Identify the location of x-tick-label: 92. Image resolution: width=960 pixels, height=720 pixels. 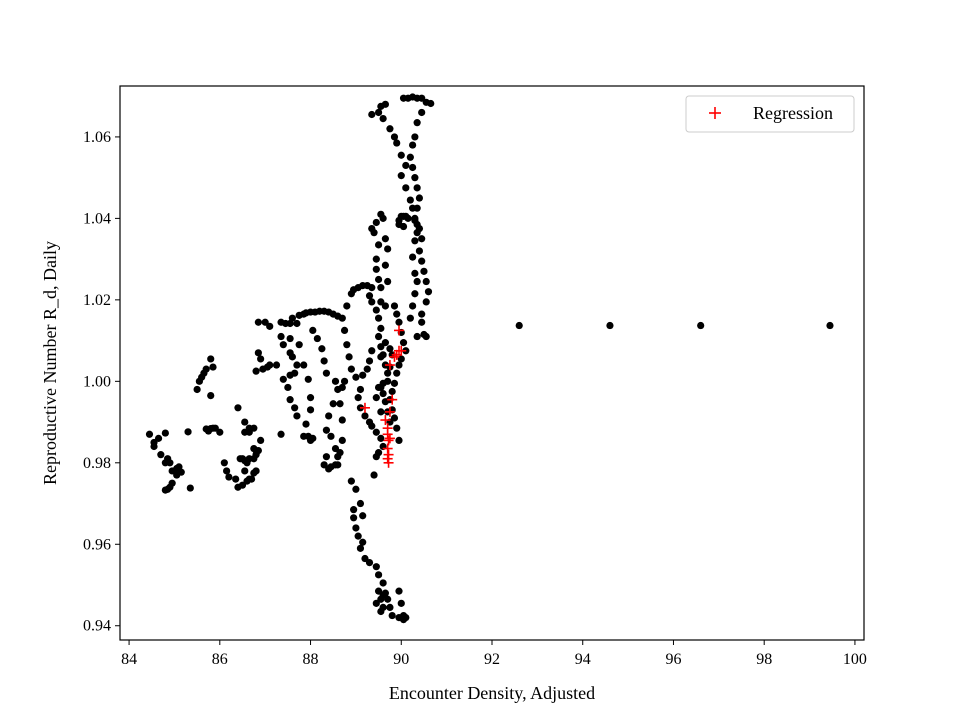
(492, 659).